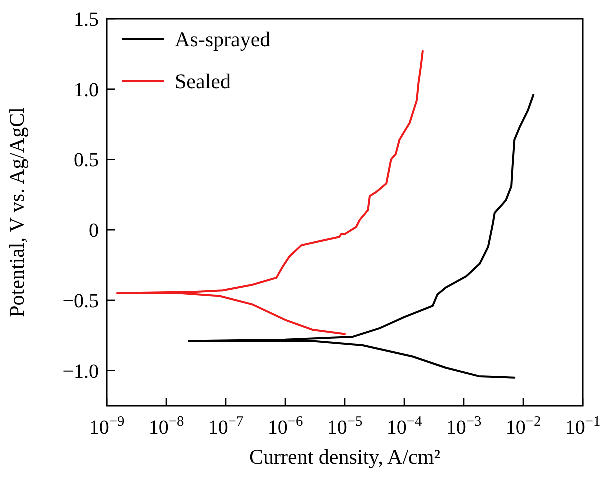 The width and height of the screenshot is (606, 478). Describe the element at coordinates (86, 20) in the screenshot. I see `y-tick-label: 1.5` at that location.